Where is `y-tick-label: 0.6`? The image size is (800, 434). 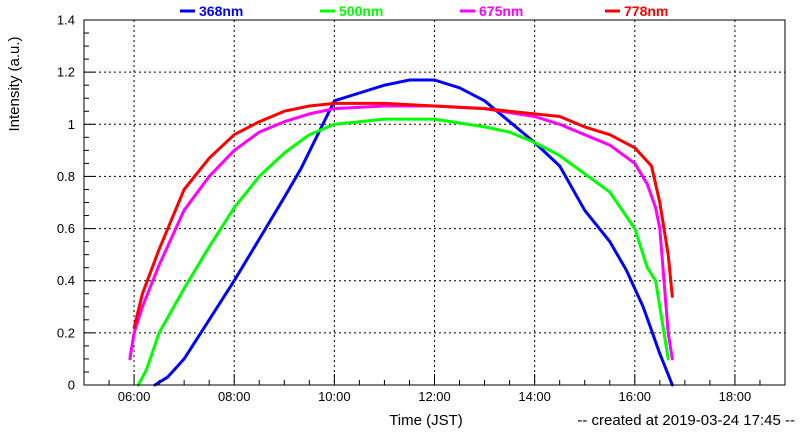
y-tick-label: 0.6 is located at coordinates (66, 228).